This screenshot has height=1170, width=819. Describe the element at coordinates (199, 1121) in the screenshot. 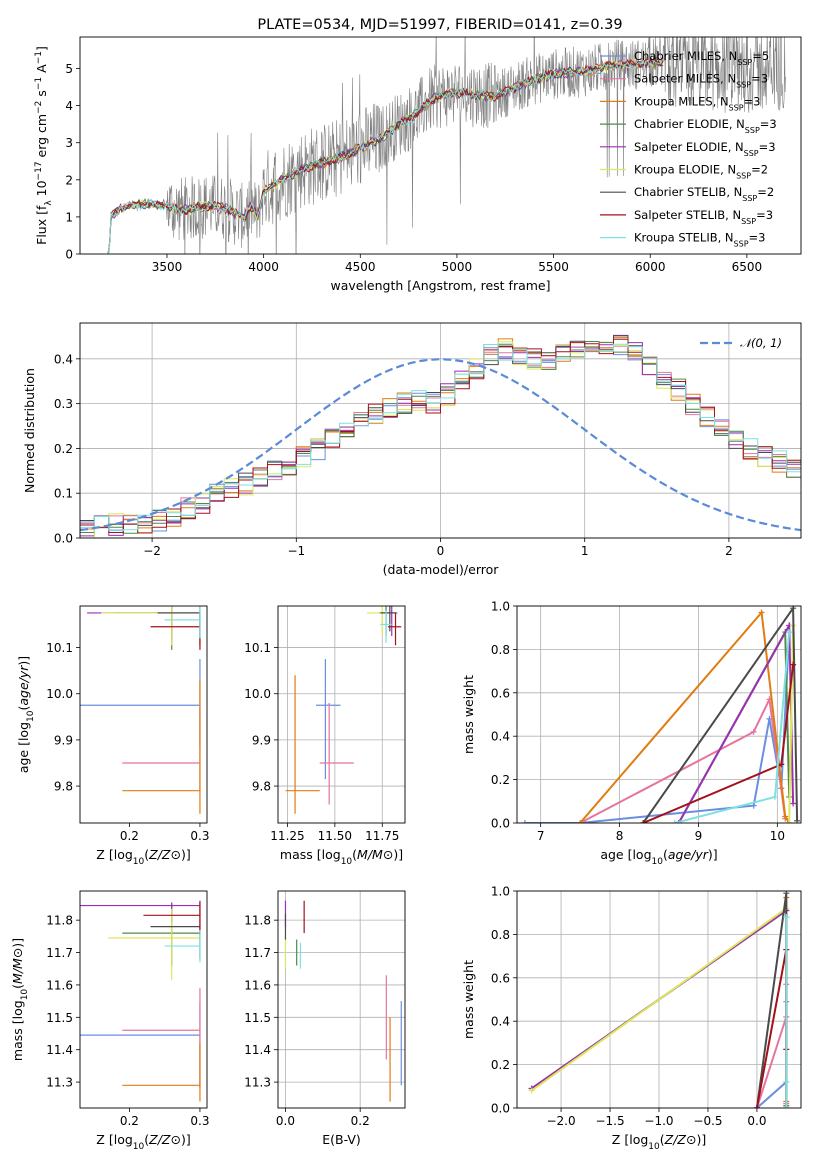

I see `x-tick-label: 0.3` at that location.